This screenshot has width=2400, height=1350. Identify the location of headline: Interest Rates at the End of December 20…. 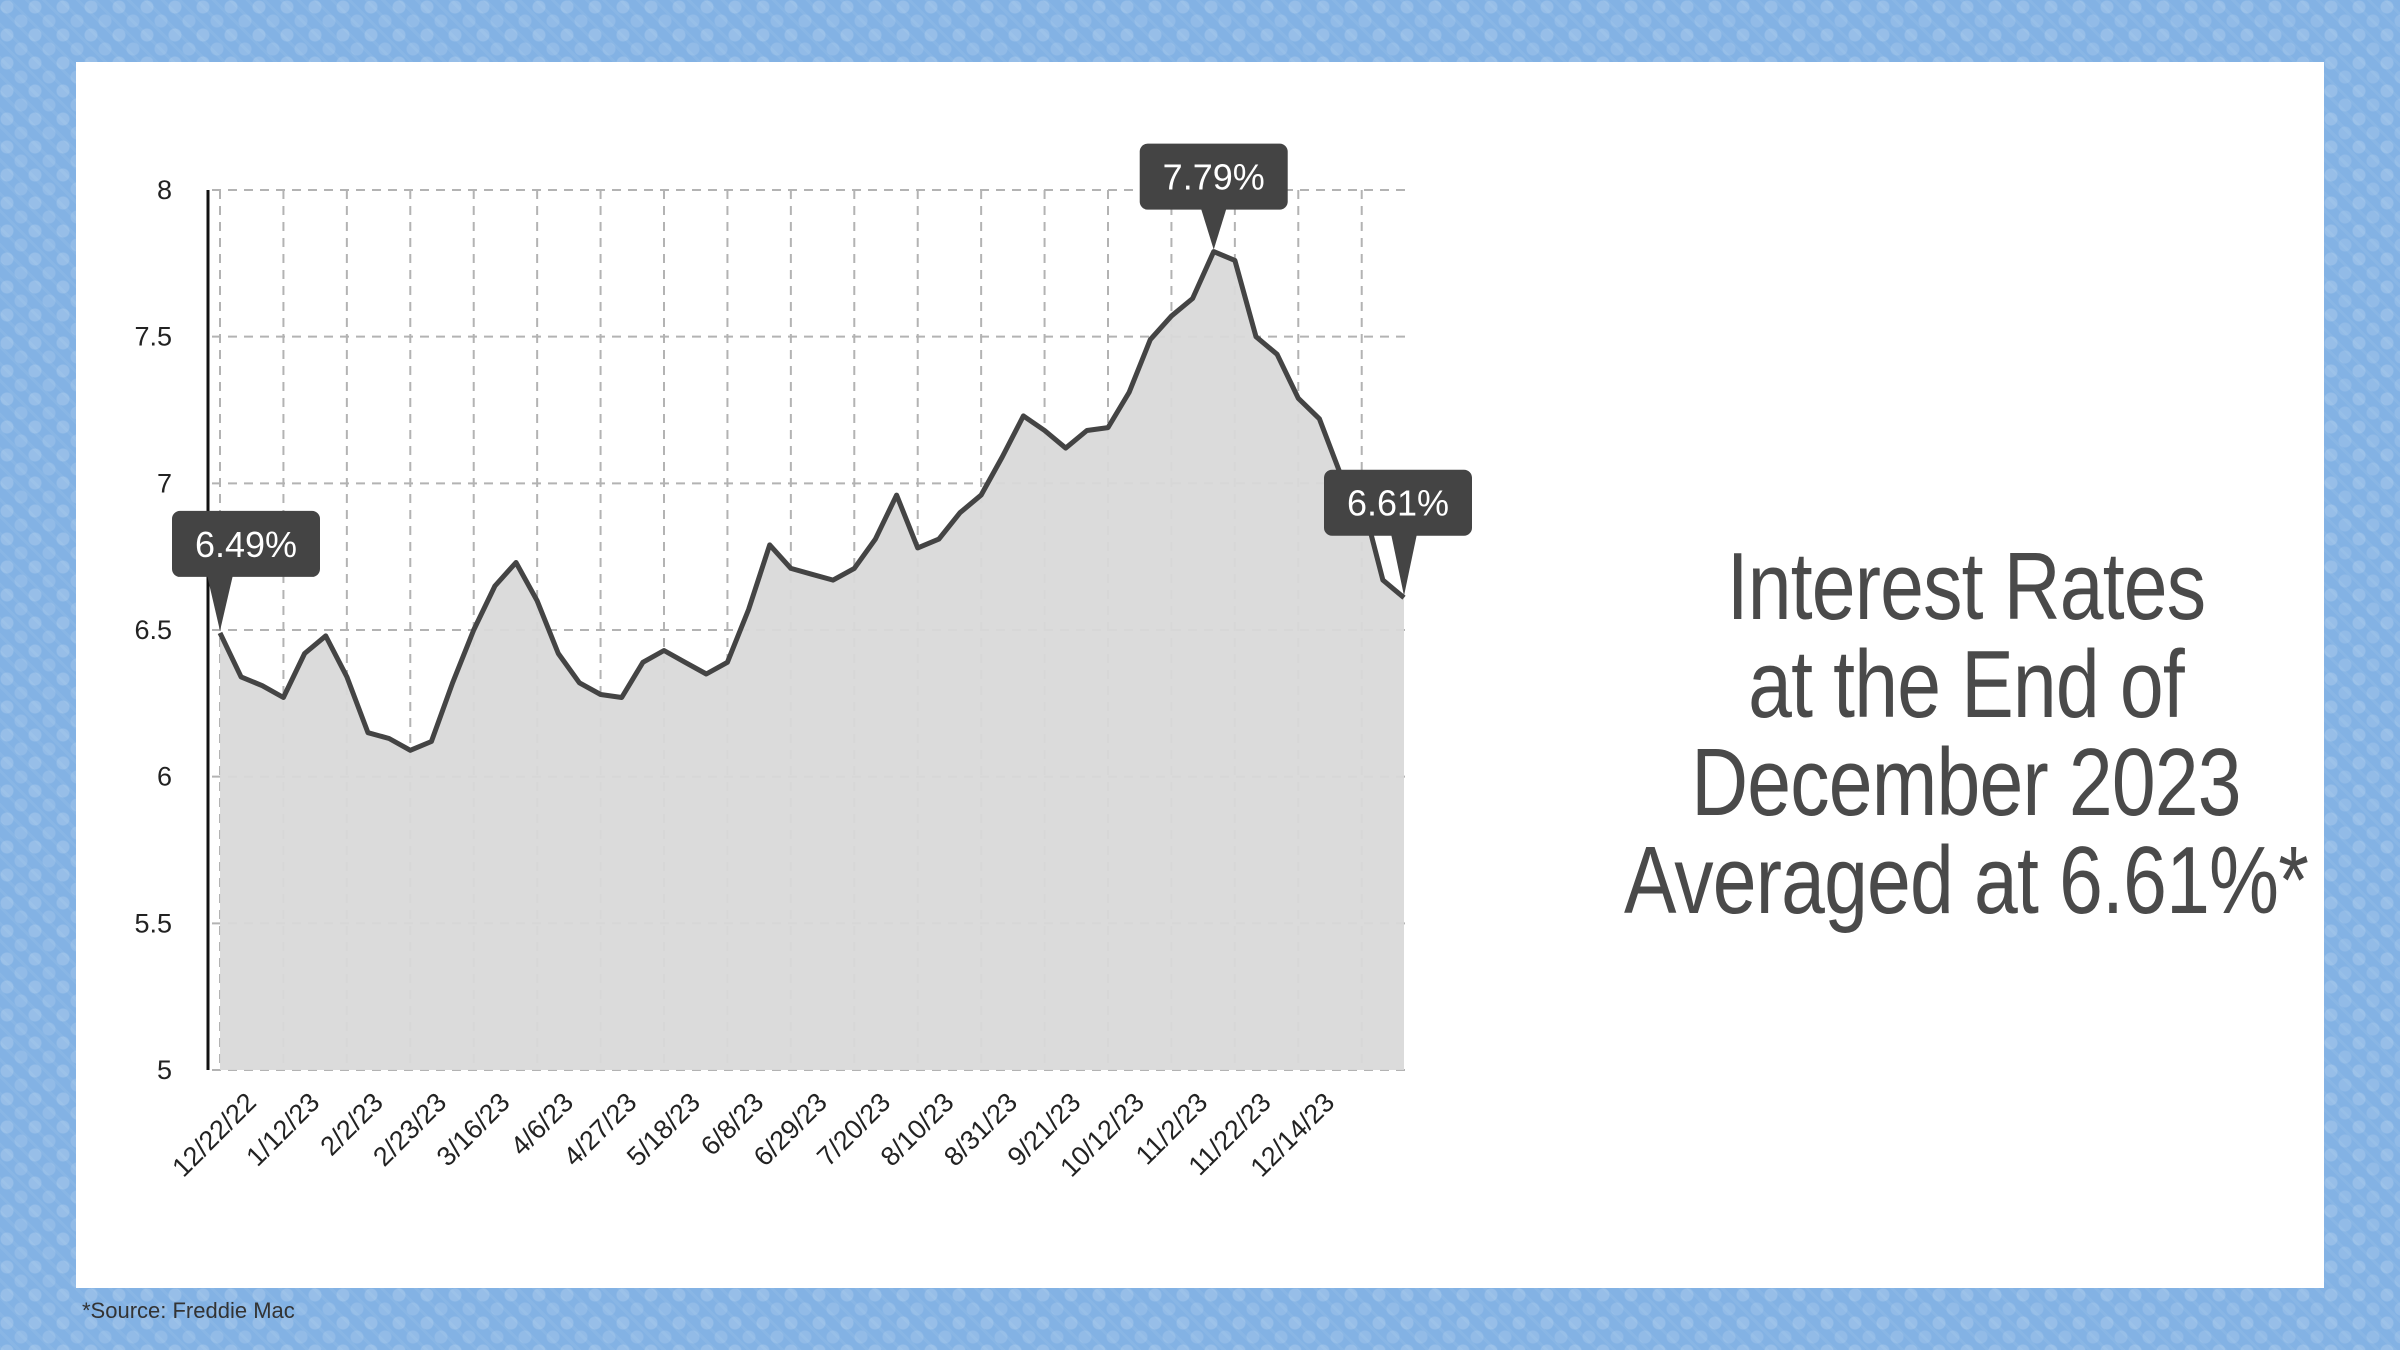
(1966, 734).